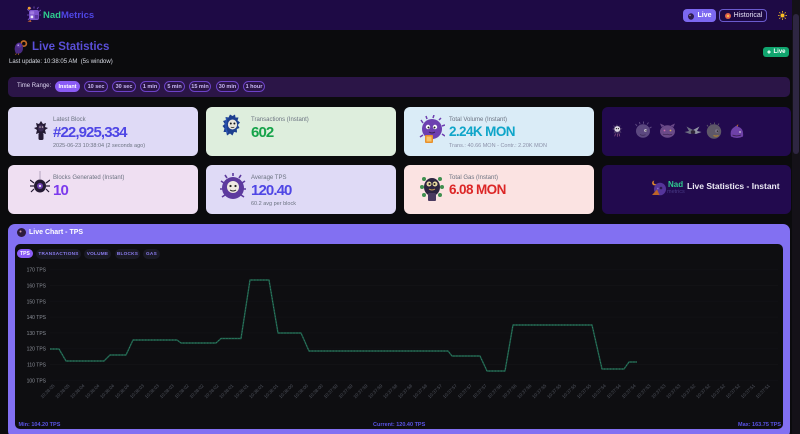 This screenshot has height=434, width=800. What do you see at coordinates (37, 271) in the screenshot?
I see `svg-text: 170 TPS` at bounding box center [37, 271].